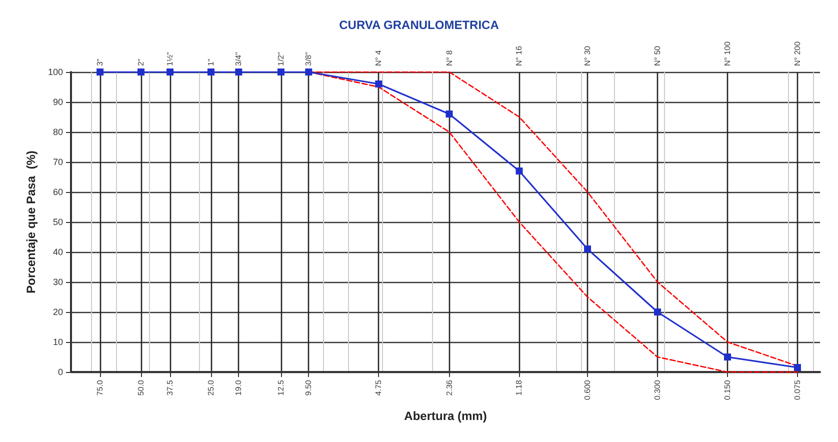  Describe the element at coordinates (797, 53) in the screenshot. I see `text: N° 200` at that location.